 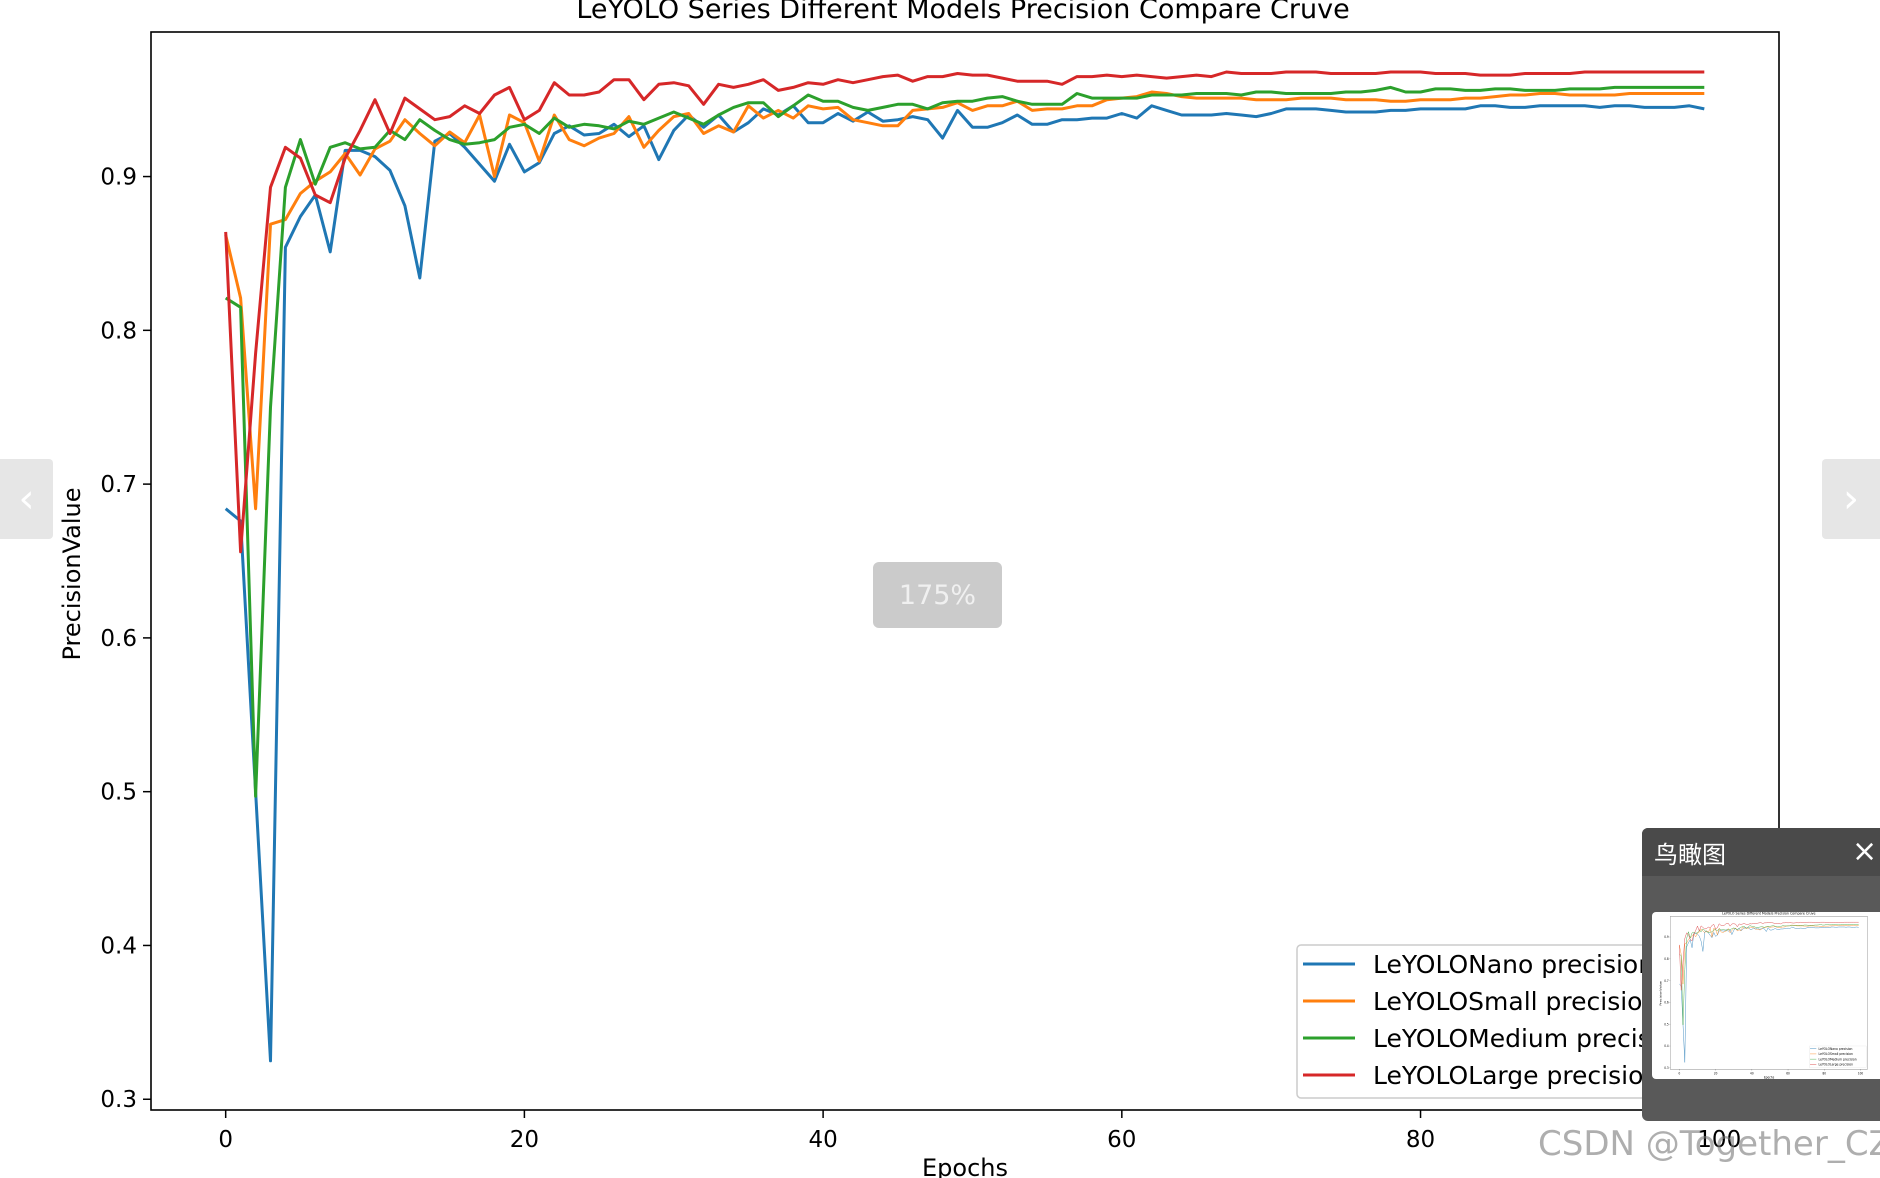 I want to click on previous-image-button: ‹, so click(x=26, y=499).